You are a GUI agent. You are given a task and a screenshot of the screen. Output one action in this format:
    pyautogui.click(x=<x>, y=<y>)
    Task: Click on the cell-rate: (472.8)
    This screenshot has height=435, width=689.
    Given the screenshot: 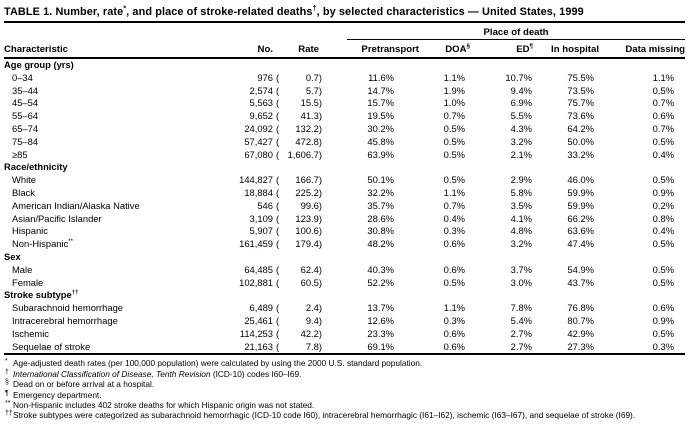 What is the action you would take?
    pyautogui.click(x=299, y=141)
    